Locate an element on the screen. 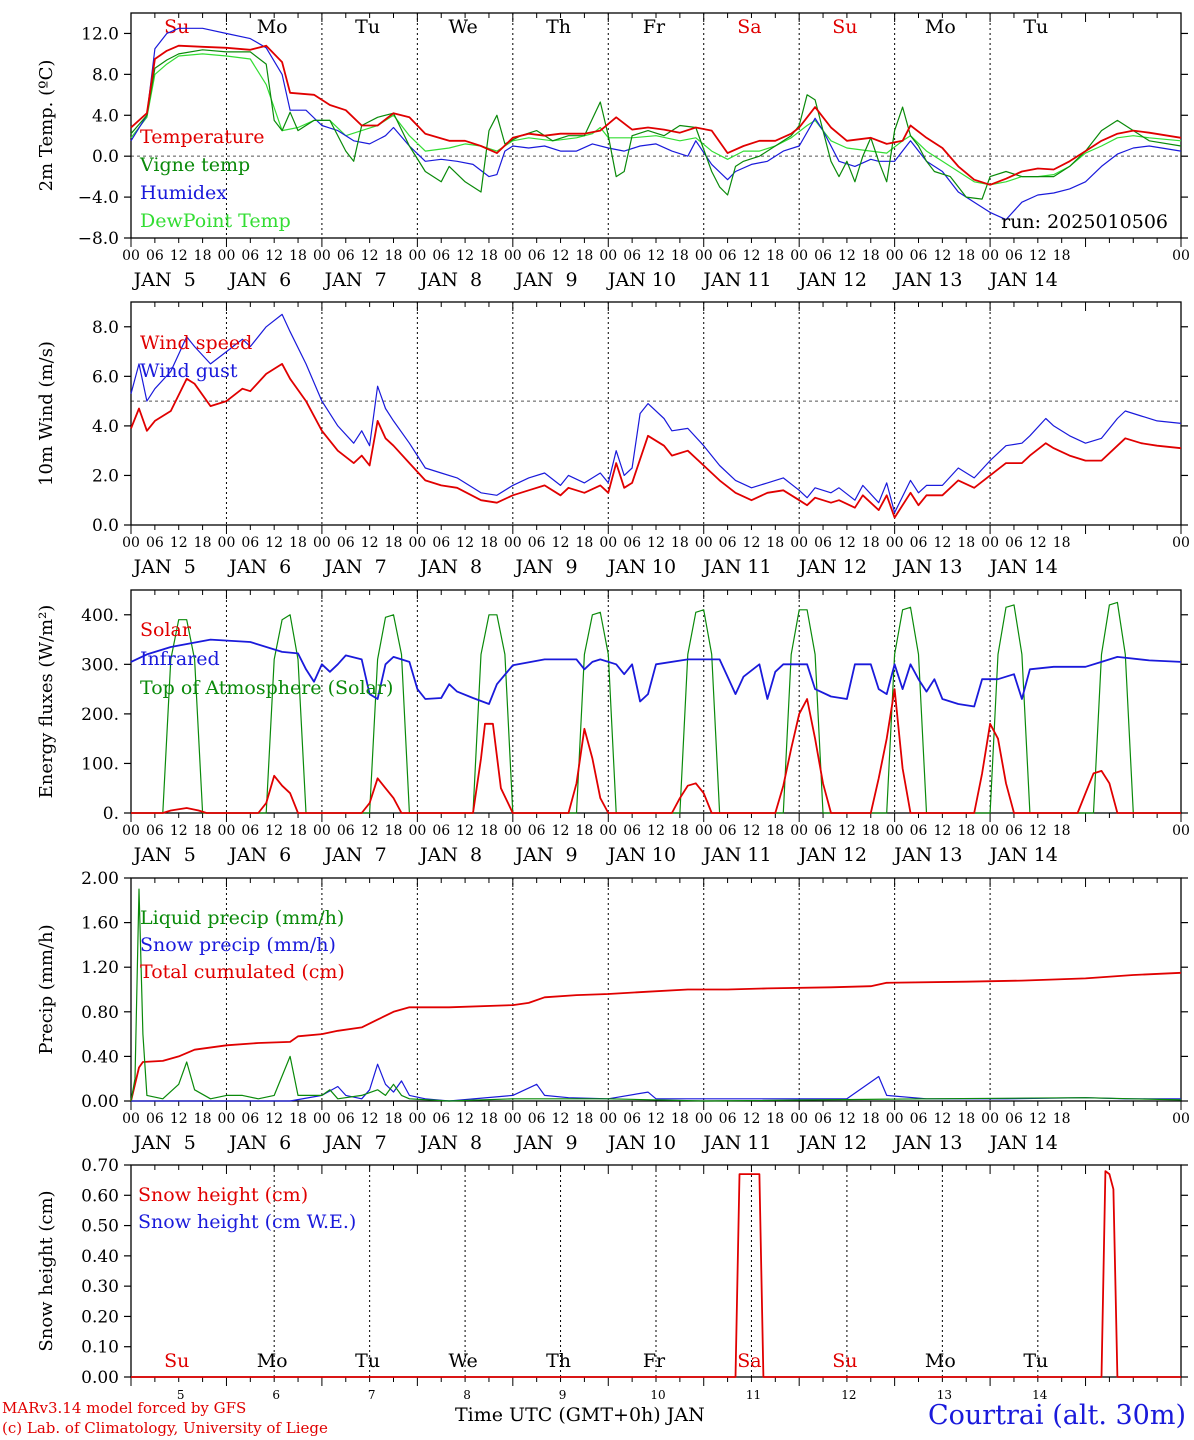 The width and height of the screenshot is (1194, 1440). date-label: JAN 10 is located at coordinates (641, 567).